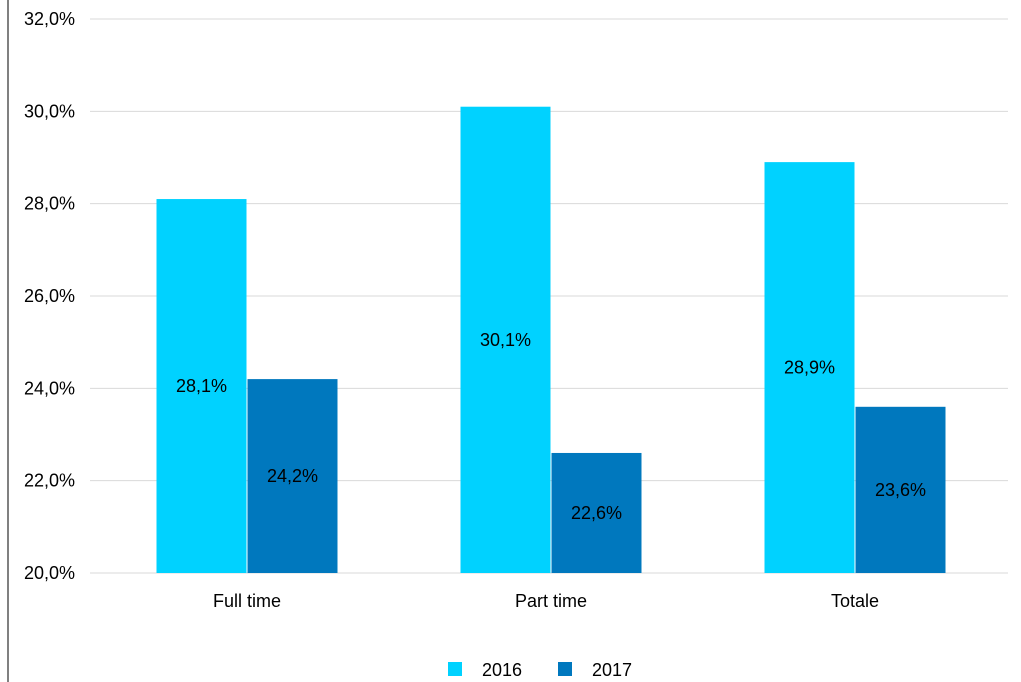 Image resolution: width=1021 pixels, height=682 pixels. I want to click on data-label: 28,1%, so click(201, 386).